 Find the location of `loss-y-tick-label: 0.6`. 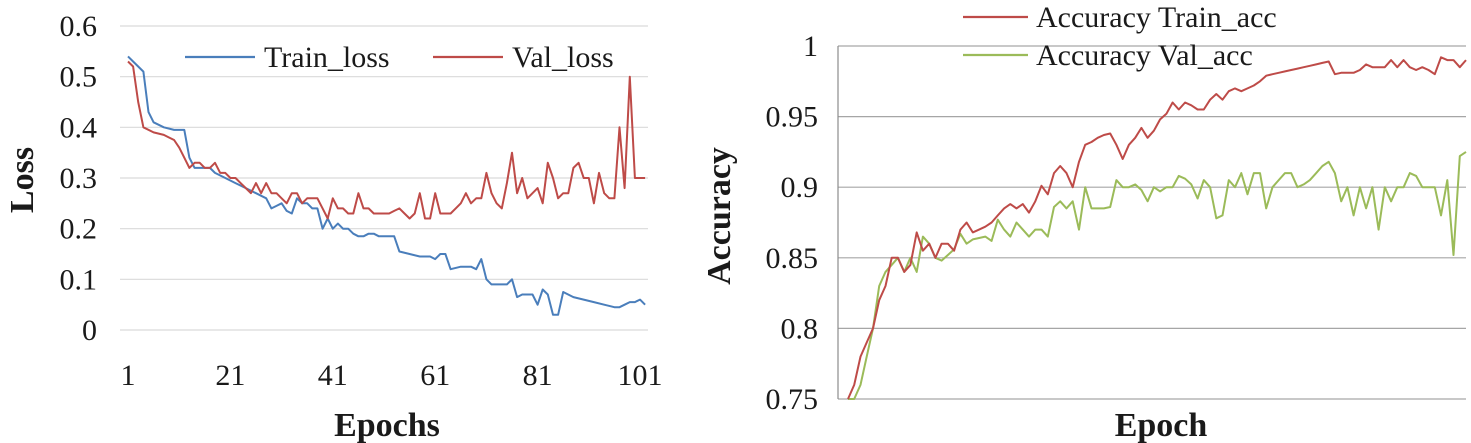

loss-y-tick-label: 0.6 is located at coordinates (79, 26).